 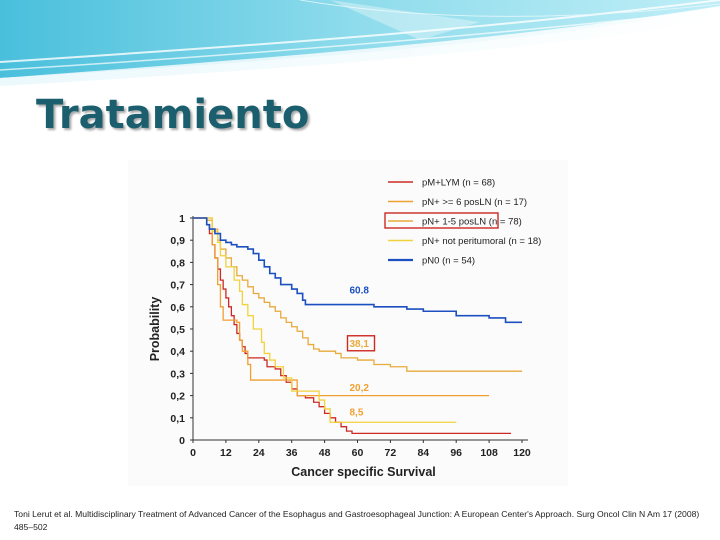 I want to click on y-tick-label: 0,2, so click(x=177, y=397).